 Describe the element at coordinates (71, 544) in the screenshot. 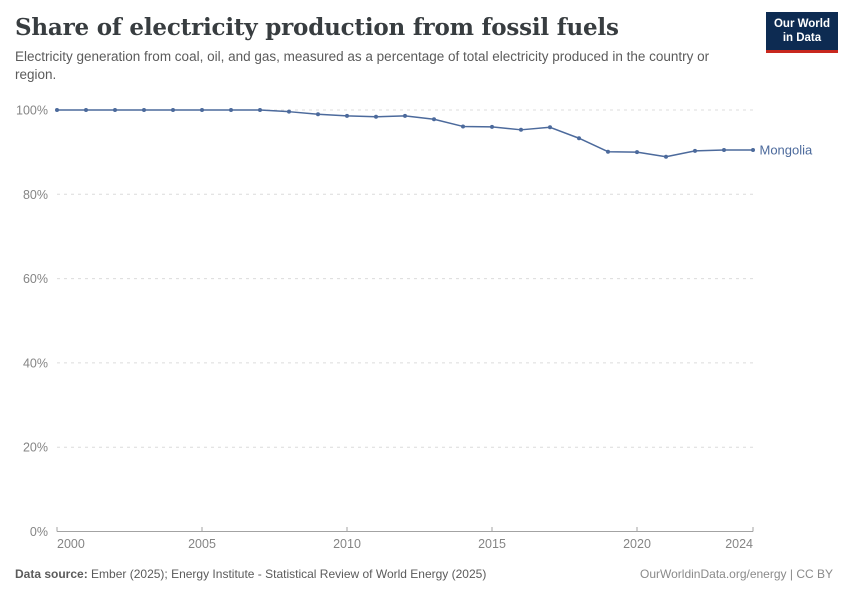

I see `x-axis-tick-label: 2000` at that location.